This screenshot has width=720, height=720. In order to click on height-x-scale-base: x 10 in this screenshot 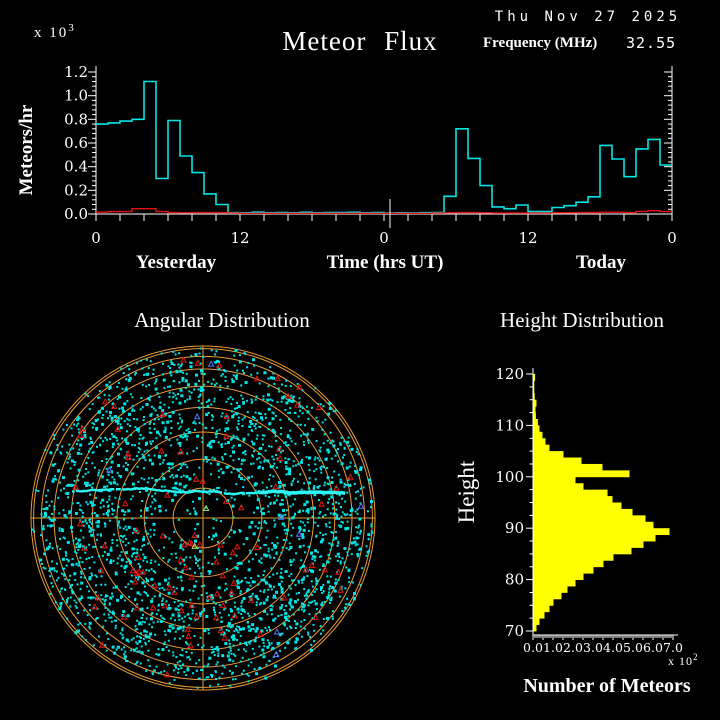, I will do `click(680, 661)`.